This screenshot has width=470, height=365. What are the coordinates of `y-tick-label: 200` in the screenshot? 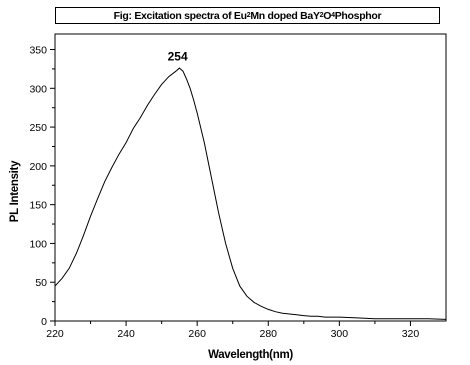 It's located at (38, 167).